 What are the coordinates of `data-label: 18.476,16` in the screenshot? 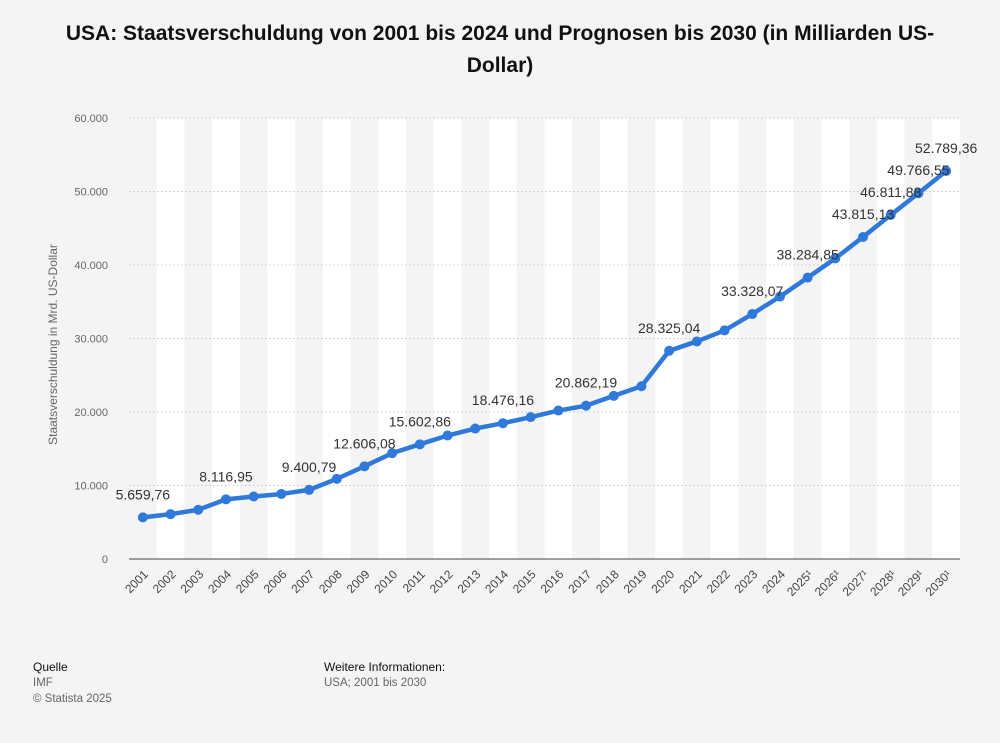 It's located at (503, 400).